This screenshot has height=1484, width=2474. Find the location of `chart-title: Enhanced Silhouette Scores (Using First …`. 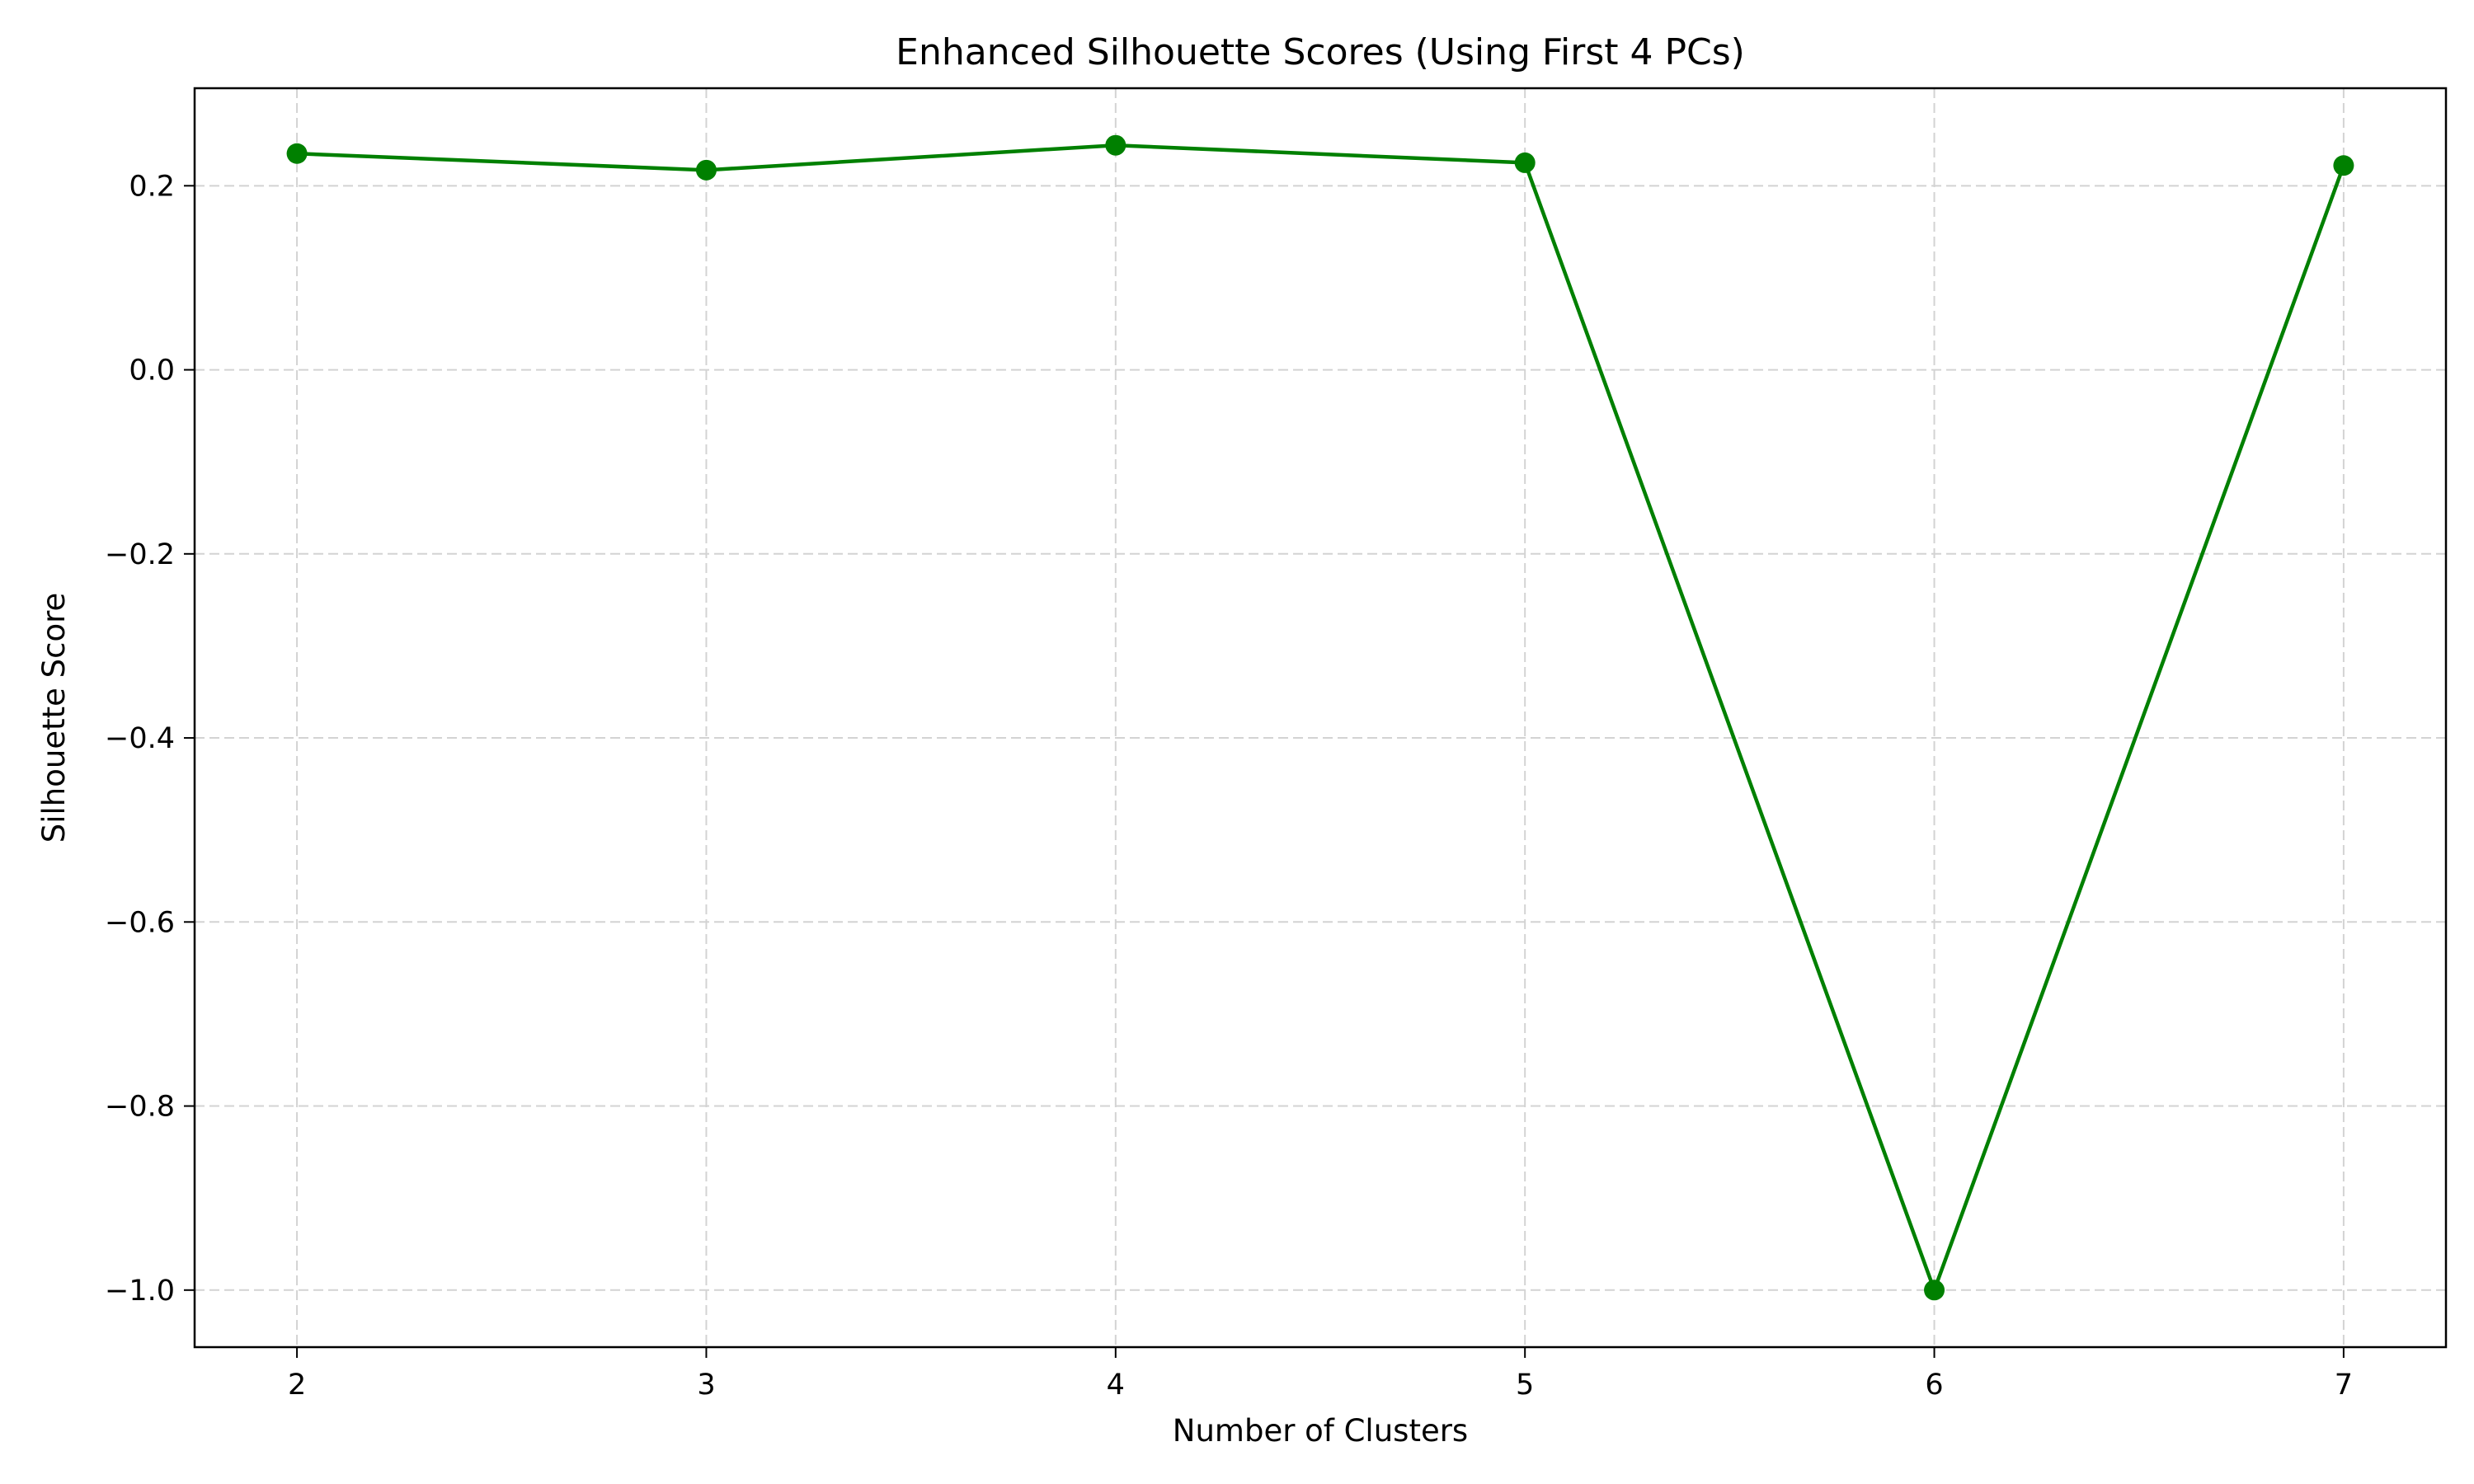

chart-title: Enhanced Silhouette Scores (Using First … is located at coordinates (1320, 52).